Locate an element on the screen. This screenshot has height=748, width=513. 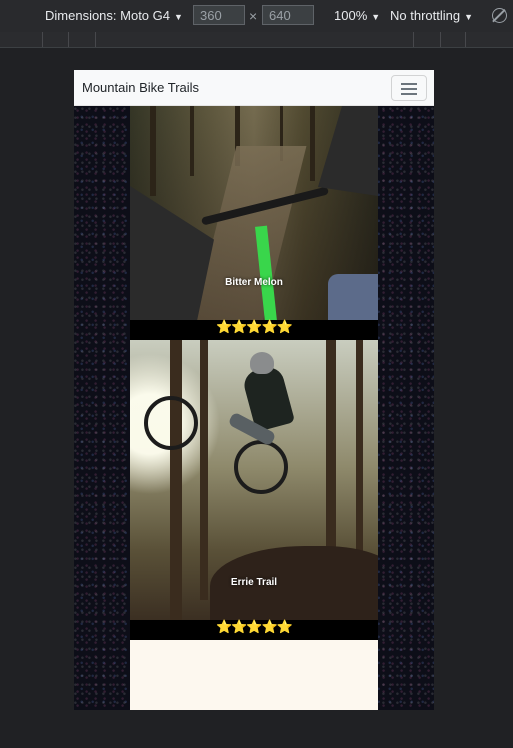
trail-path-shape is located at coordinates (249, 233).